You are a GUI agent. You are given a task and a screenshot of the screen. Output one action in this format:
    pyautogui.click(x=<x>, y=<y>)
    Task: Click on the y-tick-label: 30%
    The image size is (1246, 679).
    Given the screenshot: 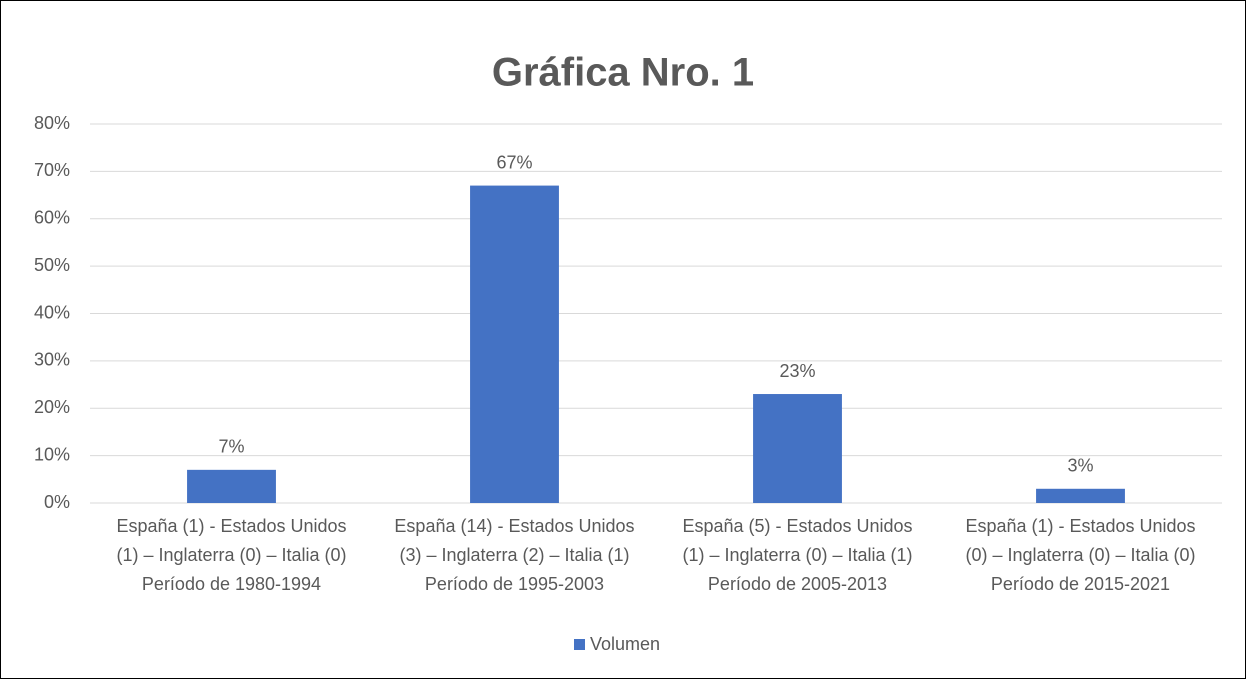 What is the action you would take?
    pyautogui.click(x=52, y=360)
    